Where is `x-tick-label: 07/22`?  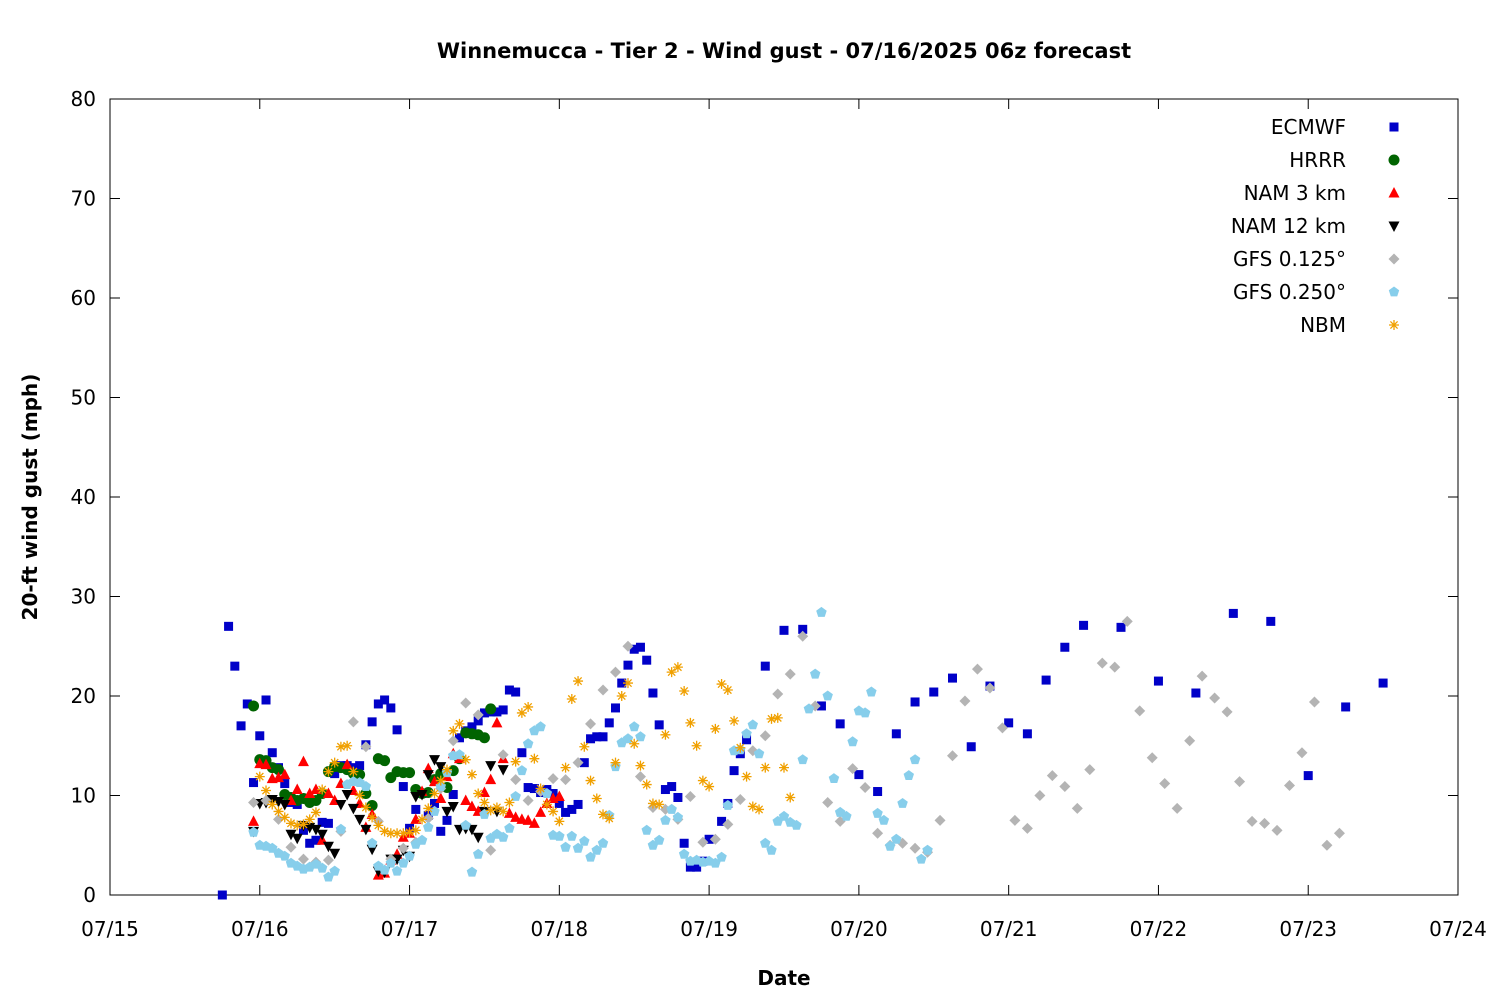
x-tick-label: 07/22 is located at coordinates (1159, 929).